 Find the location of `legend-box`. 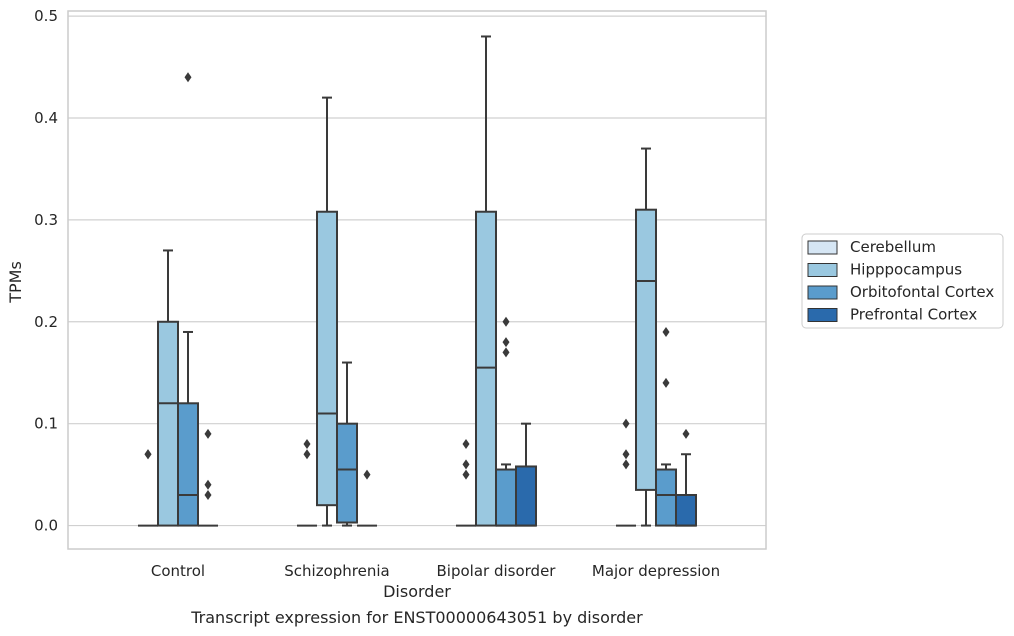

legend-box is located at coordinates (902, 281).